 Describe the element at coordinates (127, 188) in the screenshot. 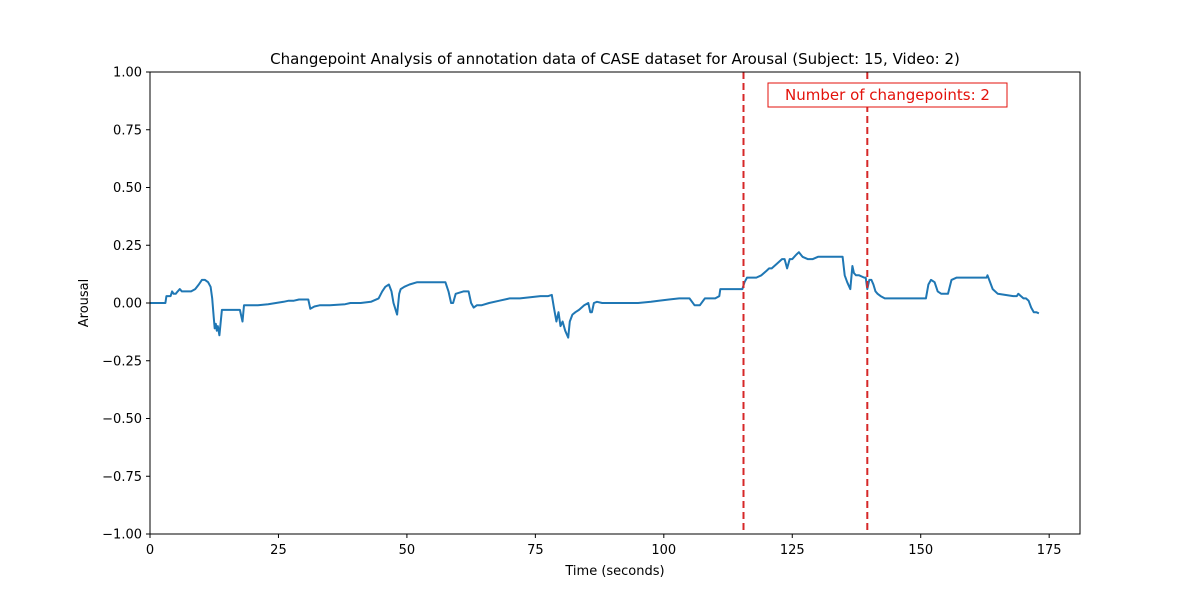

I see `y-tick-label: 0.50` at that location.